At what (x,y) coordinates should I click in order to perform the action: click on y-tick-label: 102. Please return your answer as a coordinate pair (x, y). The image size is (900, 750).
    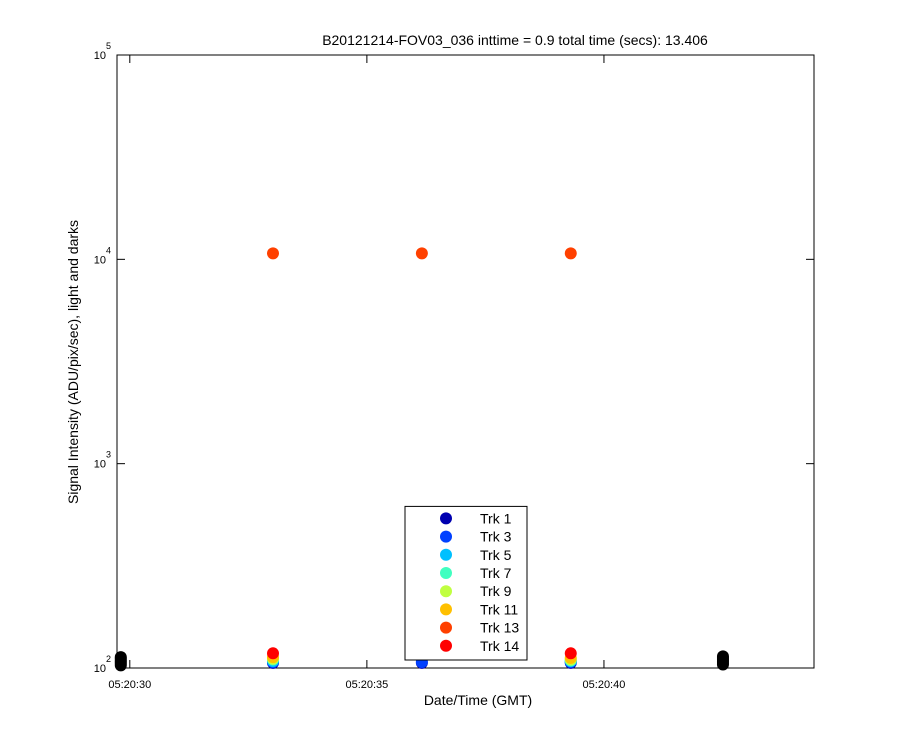
    Looking at the image, I should click on (102, 664).